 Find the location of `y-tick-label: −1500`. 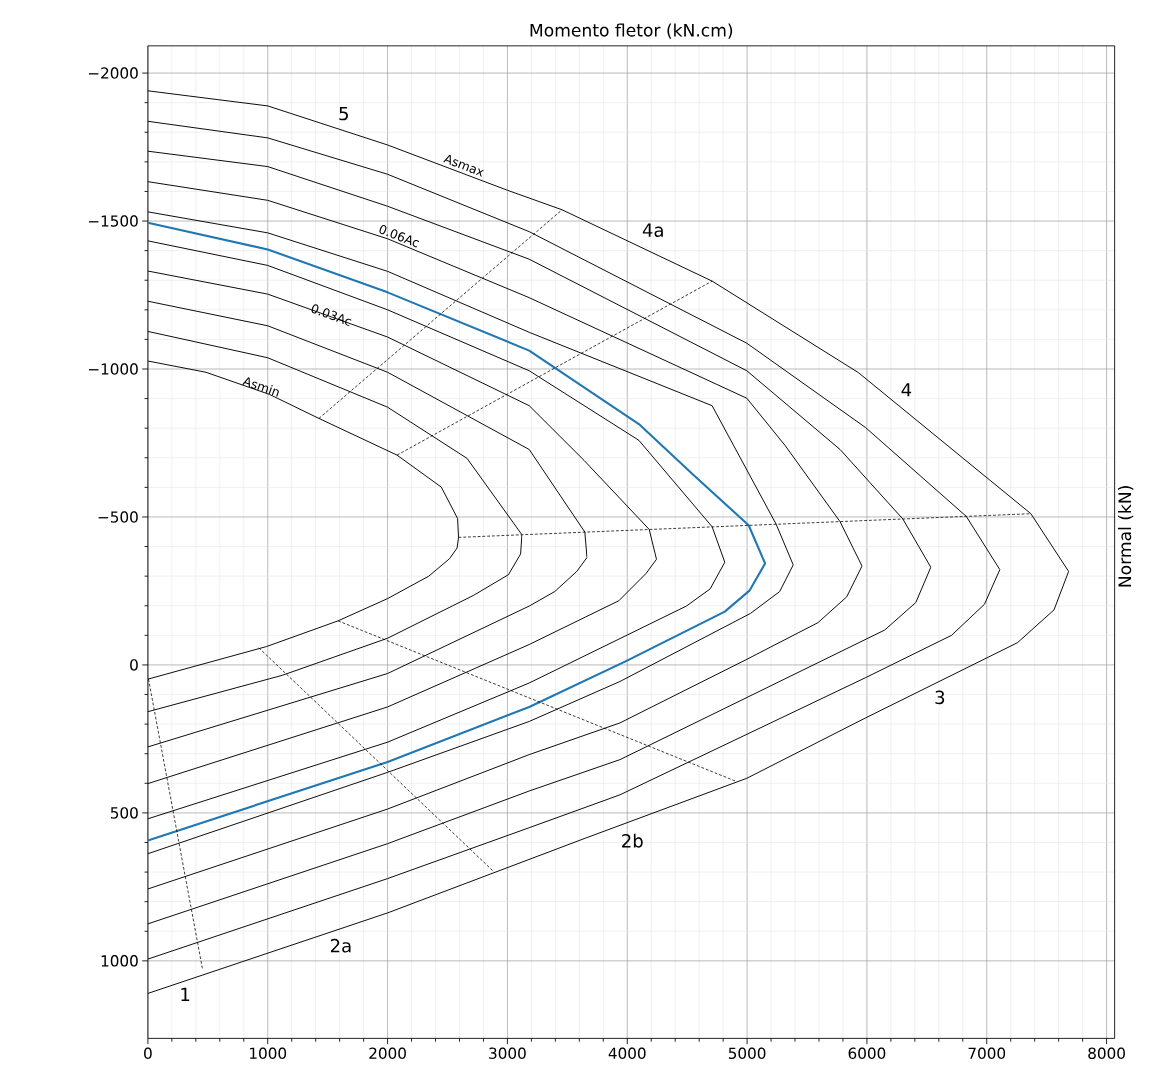

y-tick-label: −1500 is located at coordinates (113, 221).